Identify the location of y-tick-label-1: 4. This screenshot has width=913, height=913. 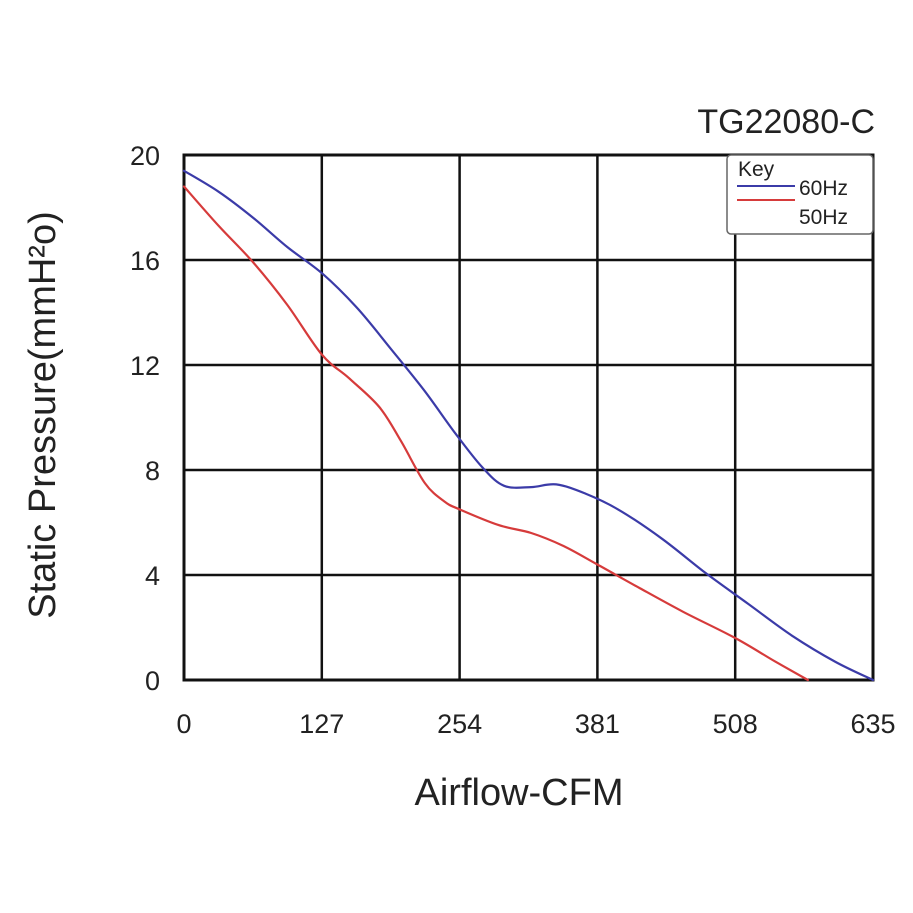
(152, 576).